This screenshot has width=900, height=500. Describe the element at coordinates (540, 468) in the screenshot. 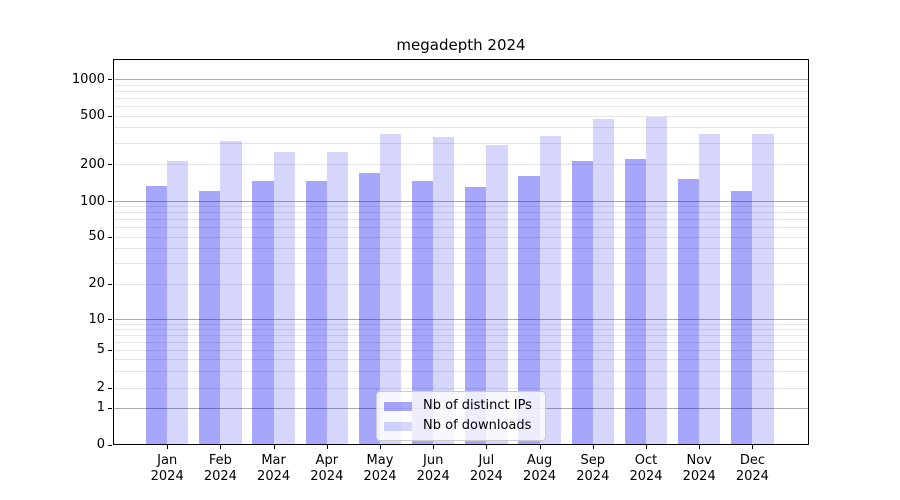

I see `x-tick-label-aug: Aug 2024` at that location.